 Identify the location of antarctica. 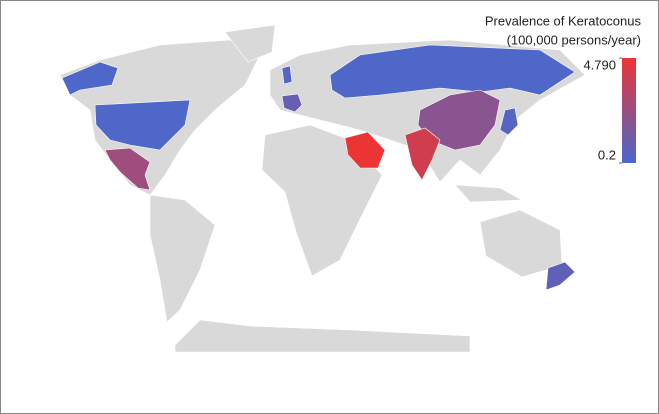
(322, 336).